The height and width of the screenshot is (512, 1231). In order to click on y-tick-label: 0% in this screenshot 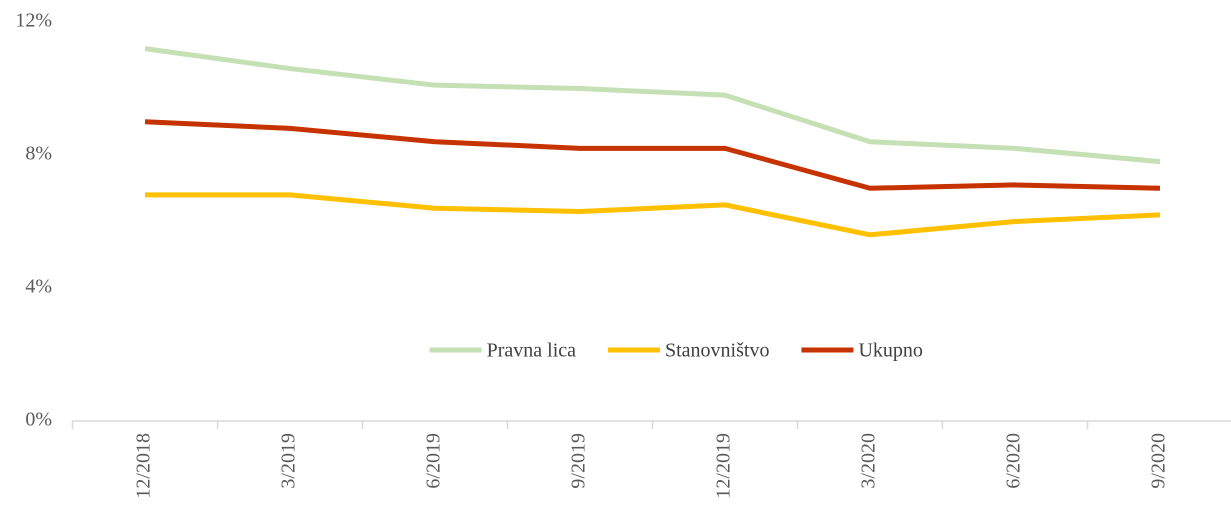, I will do `click(38, 420)`.